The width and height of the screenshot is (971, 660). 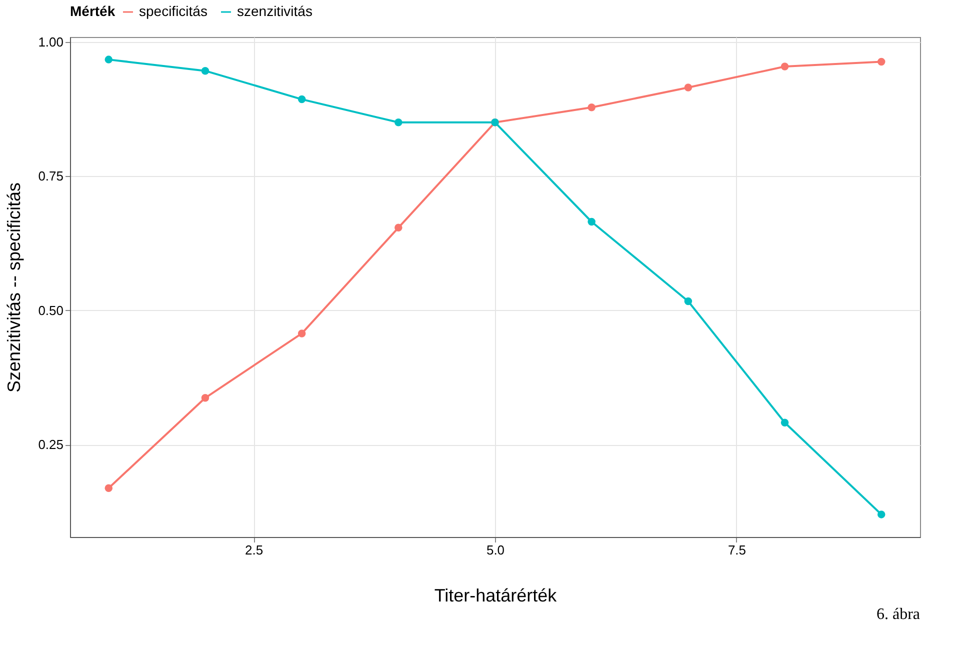 What do you see at coordinates (274, 11) in the screenshot?
I see `legend-label: szenzitivitás` at bounding box center [274, 11].